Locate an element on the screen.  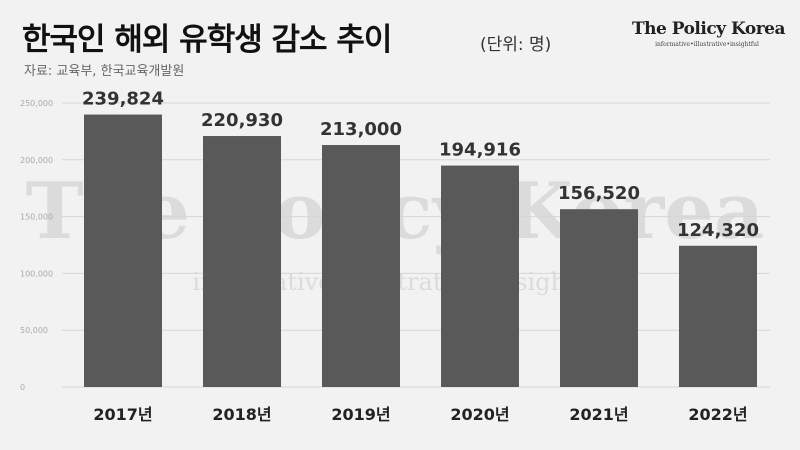
bar-value-label: 239,824 is located at coordinates (123, 99).